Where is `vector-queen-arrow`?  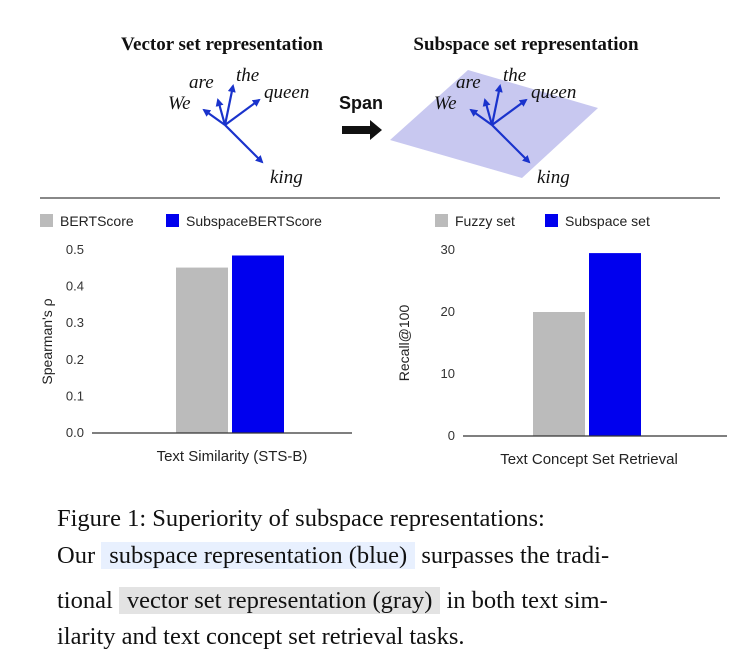
vector-queen-arrow is located at coordinates (242, 112).